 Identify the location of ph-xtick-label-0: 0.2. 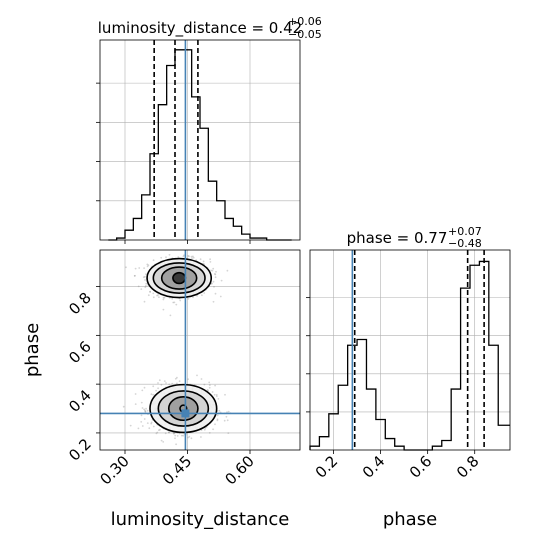
(327, 467).